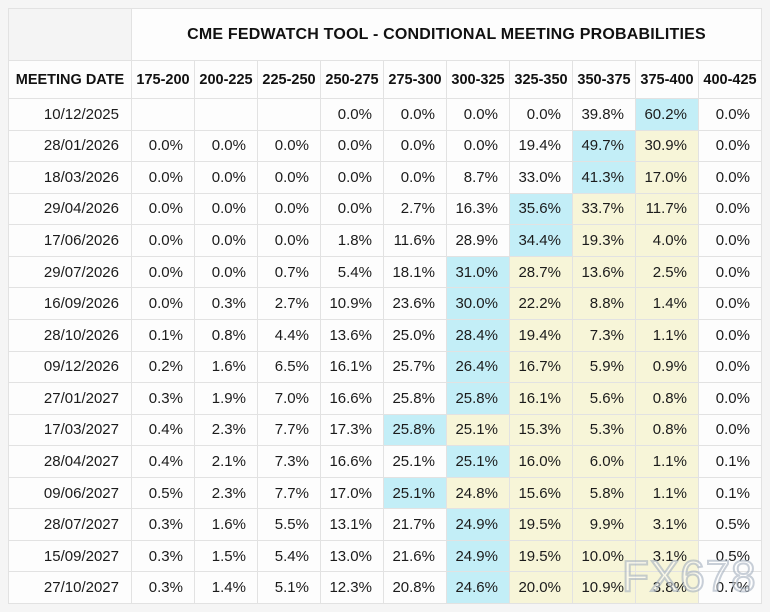 The height and width of the screenshot is (612, 770). What do you see at coordinates (478, 272) in the screenshot?
I see `probability-cell: 31.0%` at bounding box center [478, 272].